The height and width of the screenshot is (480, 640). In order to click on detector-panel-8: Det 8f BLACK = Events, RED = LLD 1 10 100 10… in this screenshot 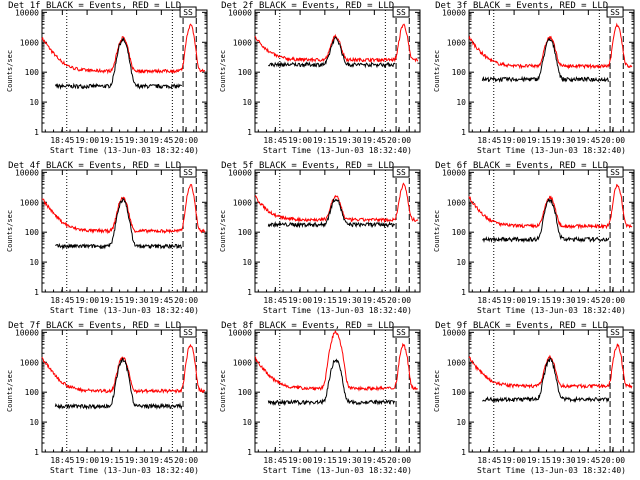, I will do `click(320, 398)`.